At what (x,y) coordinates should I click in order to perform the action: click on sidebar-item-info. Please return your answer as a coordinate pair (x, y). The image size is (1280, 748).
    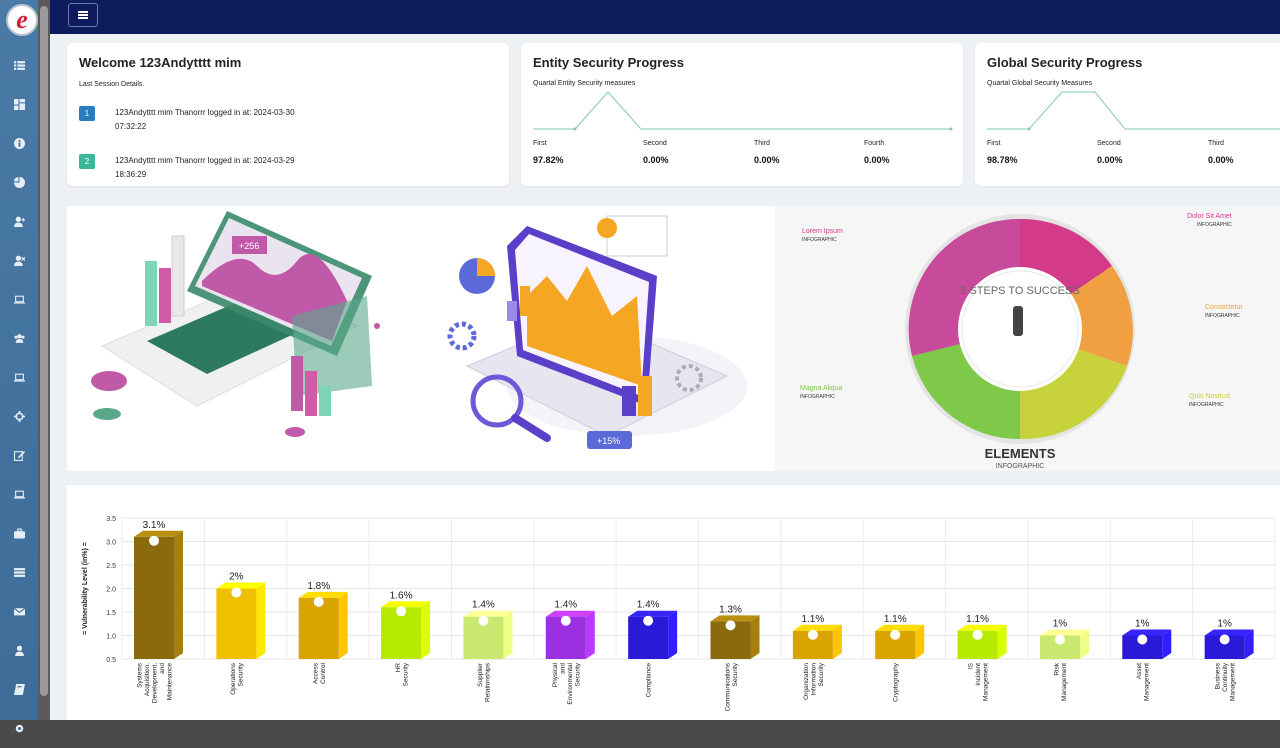
    Looking at the image, I should click on (19, 143).